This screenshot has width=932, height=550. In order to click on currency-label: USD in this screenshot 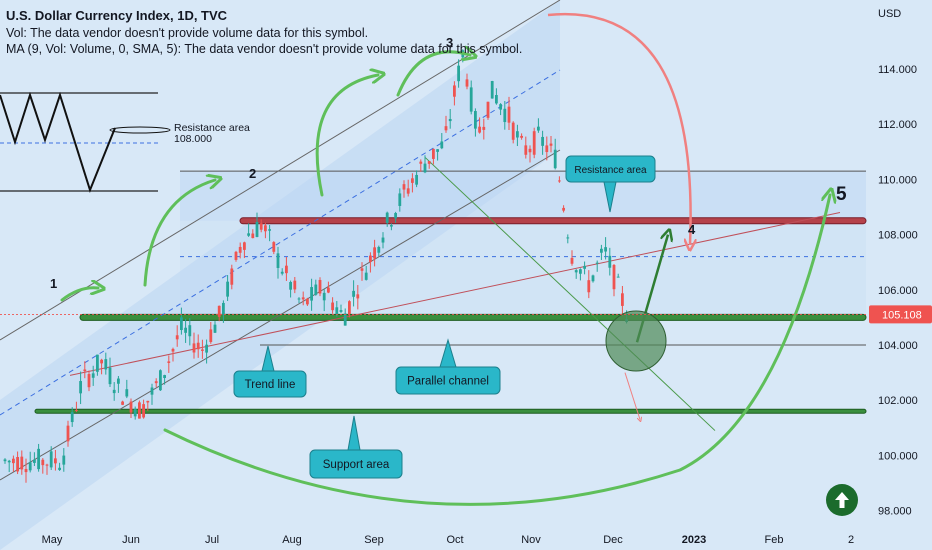, I will do `click(889, 14)`.